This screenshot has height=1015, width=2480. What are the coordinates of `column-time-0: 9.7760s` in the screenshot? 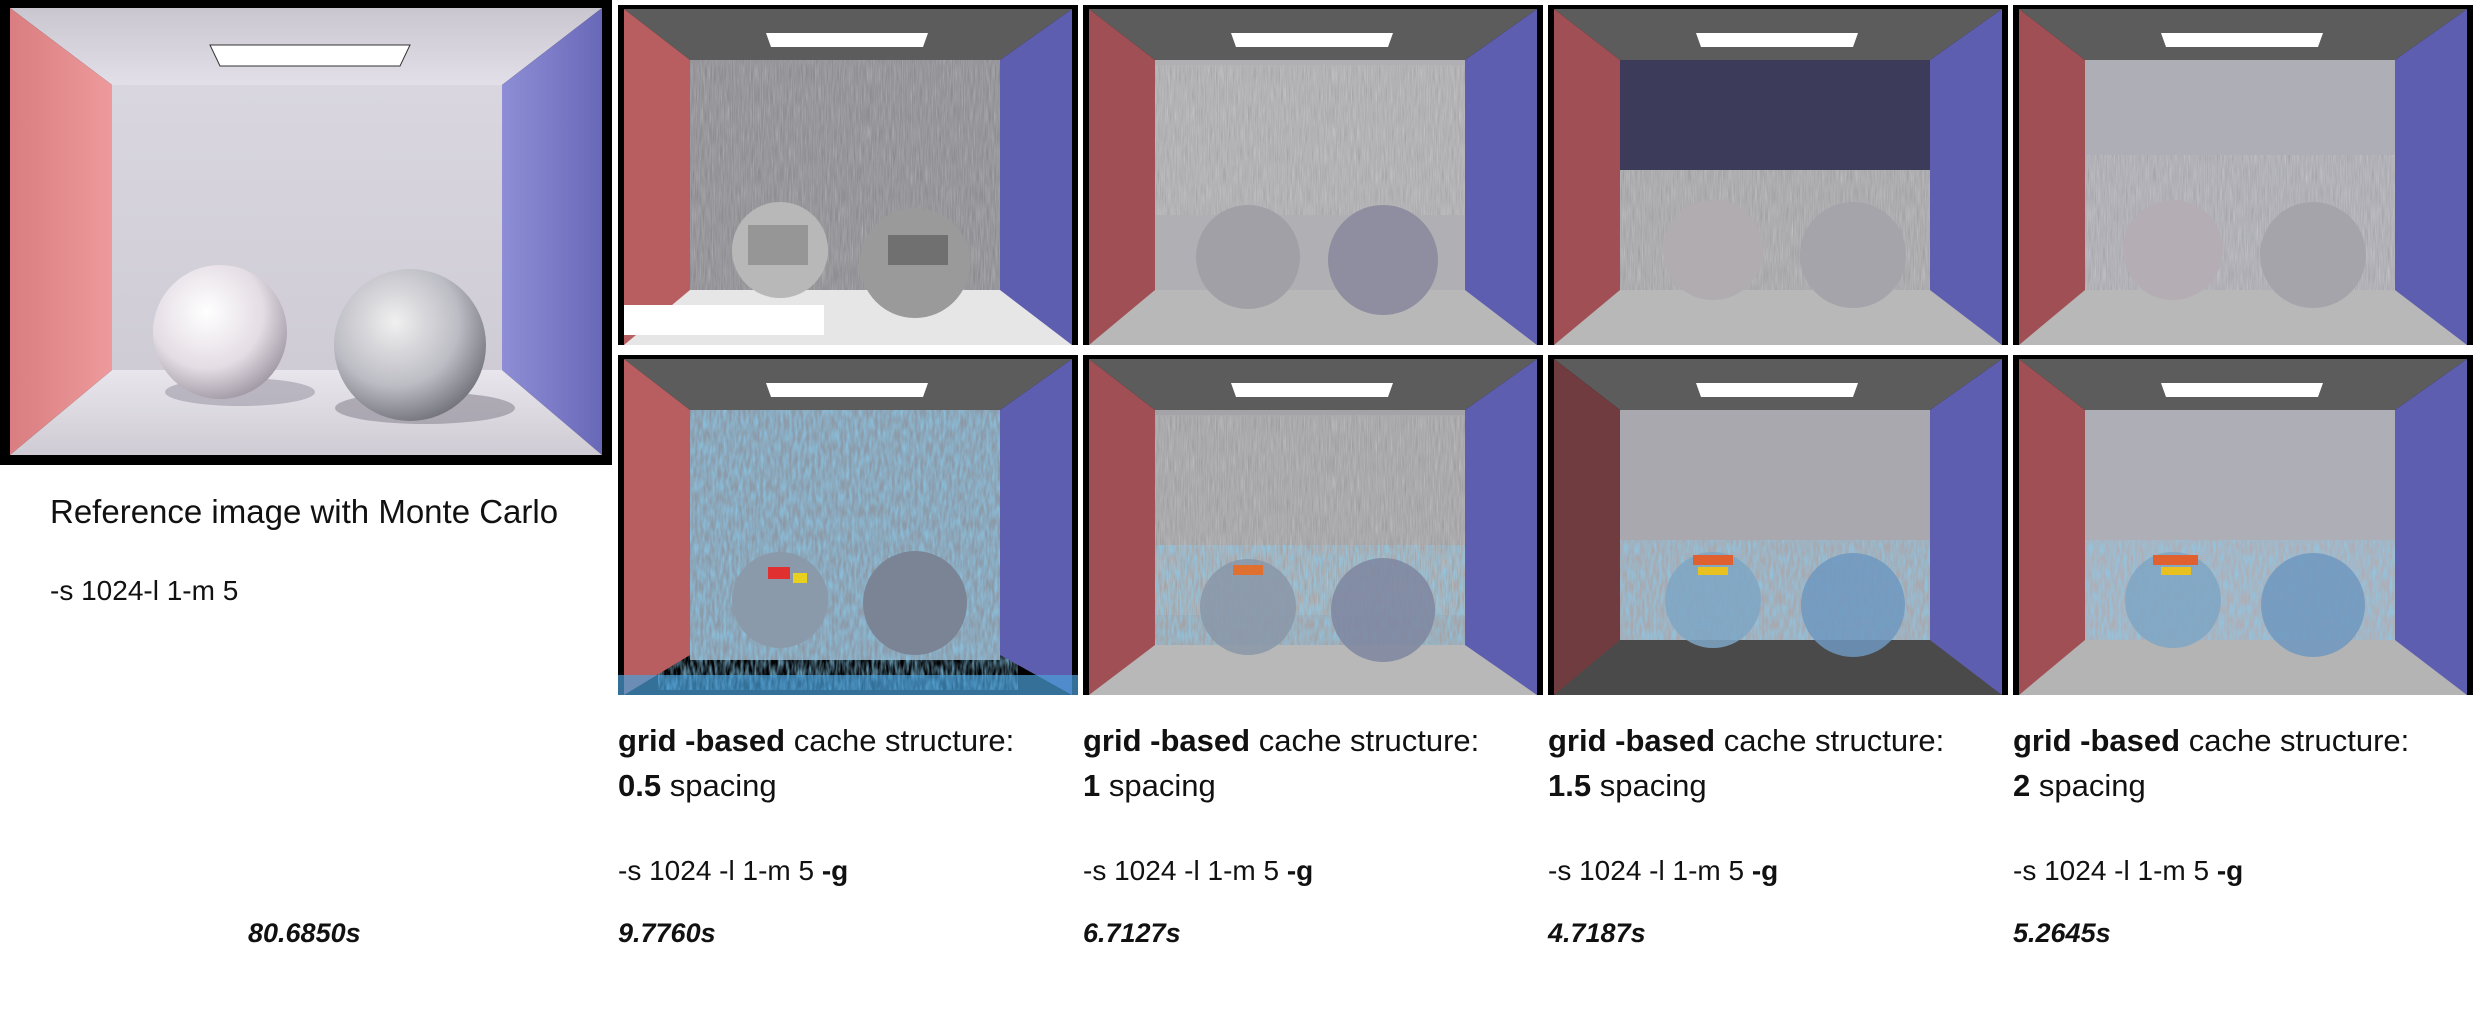 It's located at (667, 933).